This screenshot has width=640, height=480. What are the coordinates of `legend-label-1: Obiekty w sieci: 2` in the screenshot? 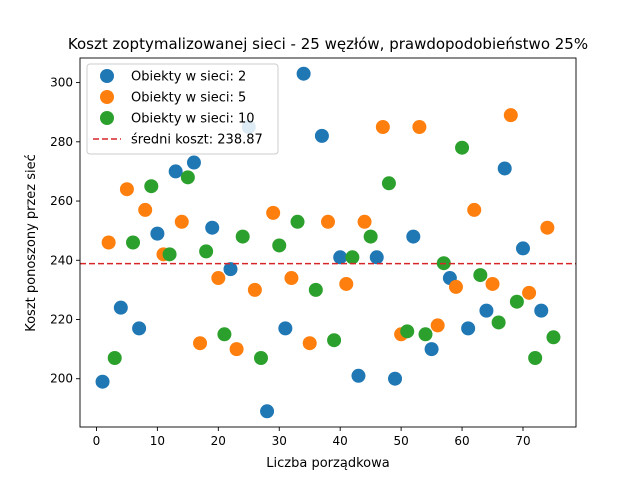 It's located at (188, 77).